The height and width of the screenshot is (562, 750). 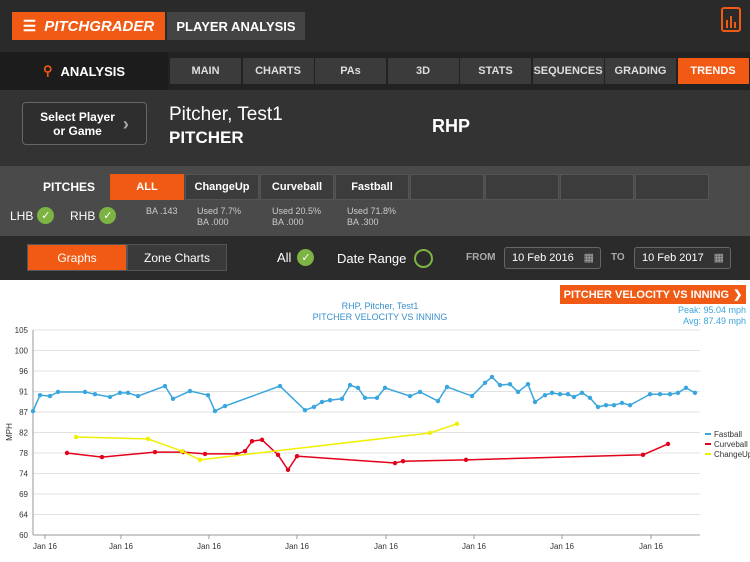 I want to click on chart-select-button: PITCHER VELOCITY VS INNING ❯, so click(x=653, y=294).